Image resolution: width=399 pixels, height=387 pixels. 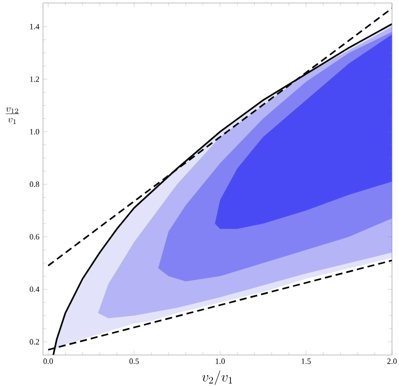 What do you see at coordinates (35, 79) in the screenshot?
I see `y-tick-label: 1.2` at bounding box center [35, 79].